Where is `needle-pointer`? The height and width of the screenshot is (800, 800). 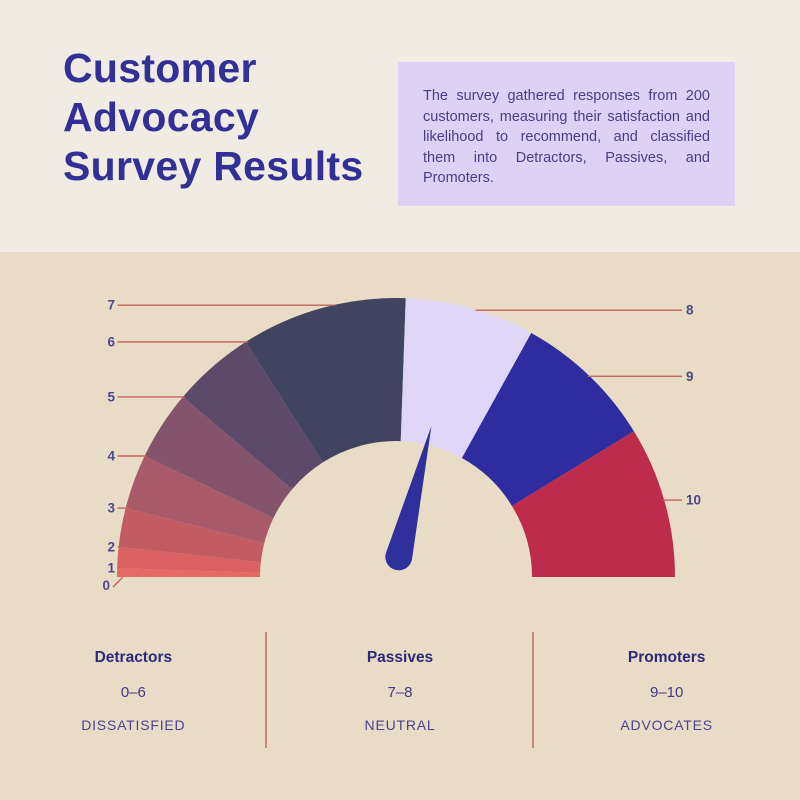 needle-pointer is located at coordinates (408, 498).